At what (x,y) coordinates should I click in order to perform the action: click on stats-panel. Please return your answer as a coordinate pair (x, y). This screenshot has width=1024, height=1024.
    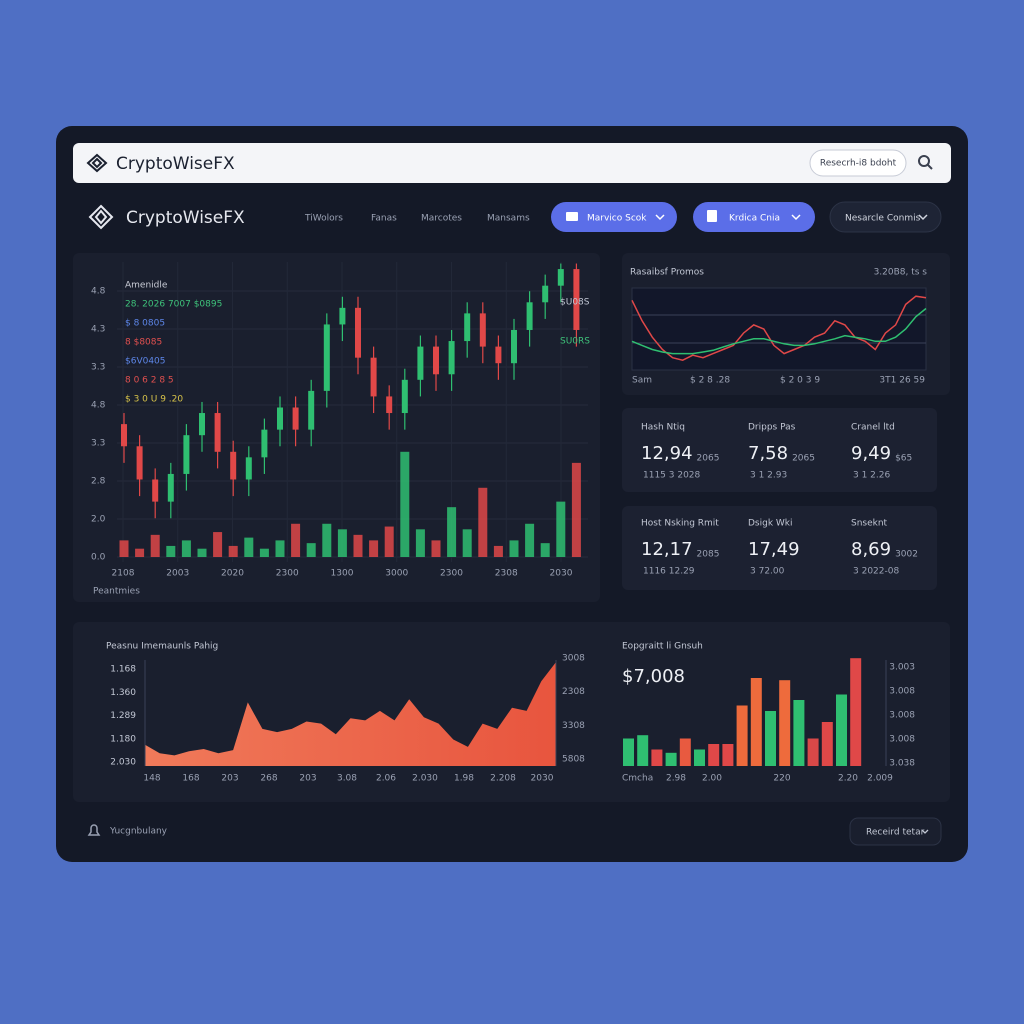
    Looking at the image, I should click on (779, 548).